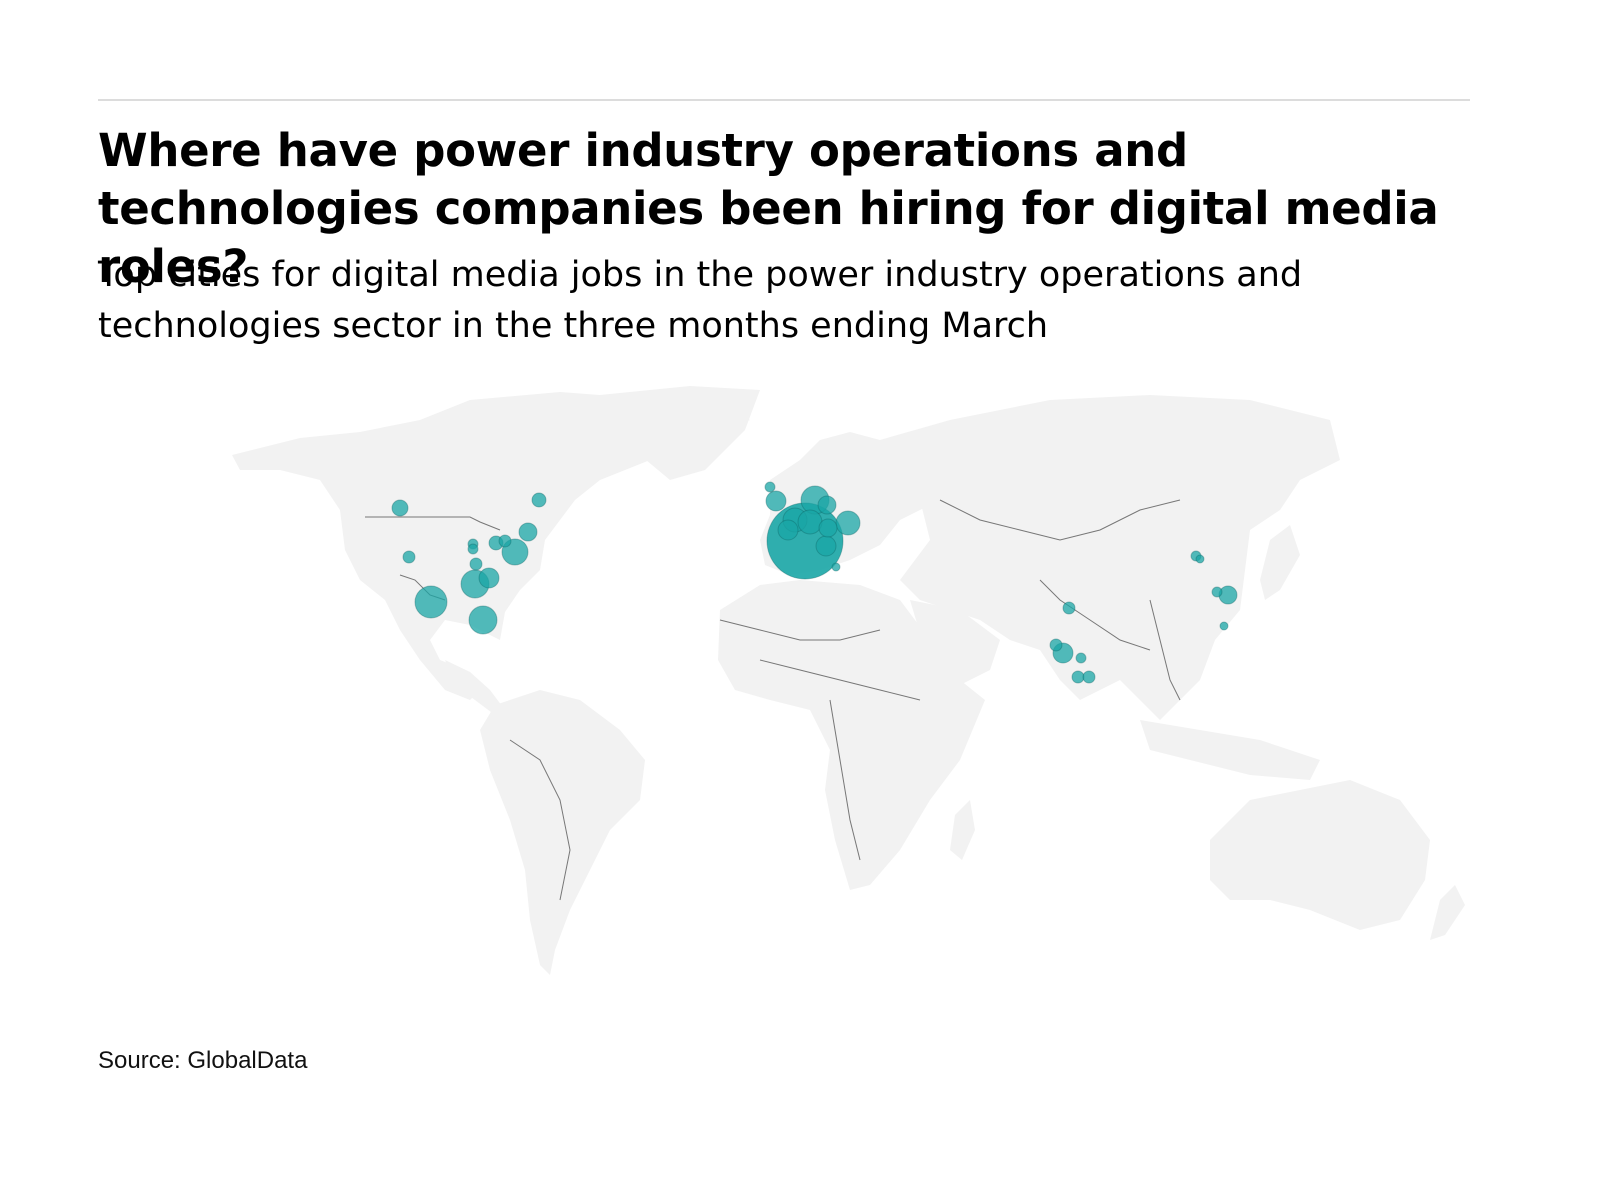  I want to click on new-zealand-shape, so click(1447, 912).